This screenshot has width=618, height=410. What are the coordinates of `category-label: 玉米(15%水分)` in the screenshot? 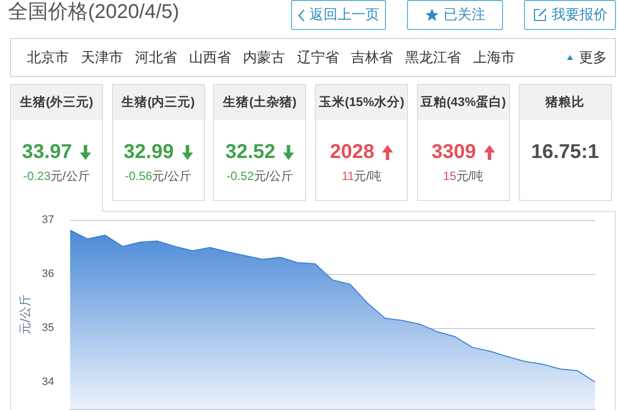 It's located at (362, 102).